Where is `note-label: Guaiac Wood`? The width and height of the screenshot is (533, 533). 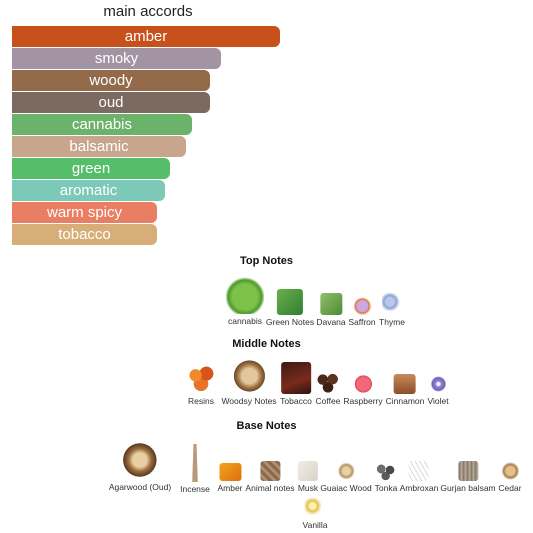 note-label: Guaiac Wood is located at coordinates (346, 488).